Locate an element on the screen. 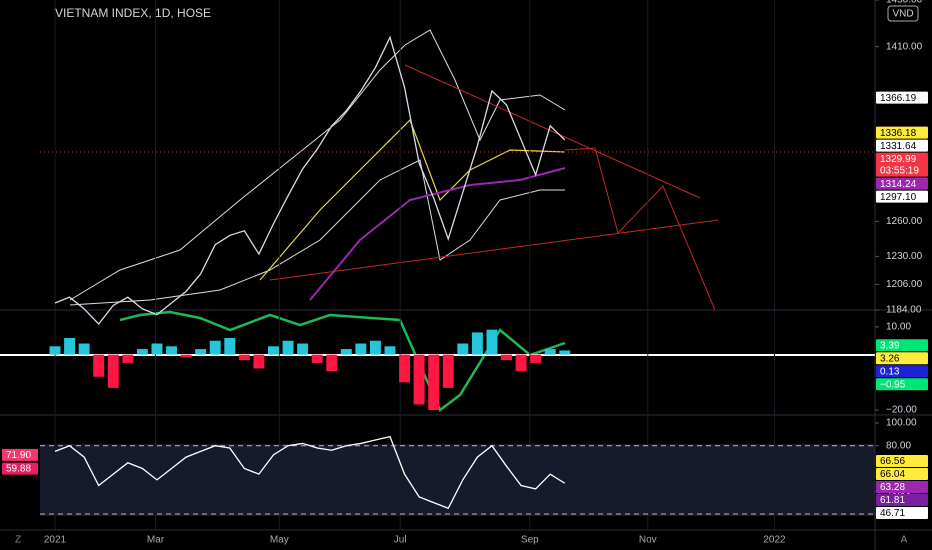 Image resolution: width=932 pixels, height=550 pixels. price-tag-label: 63.28 is located at coordinates (892, 487).